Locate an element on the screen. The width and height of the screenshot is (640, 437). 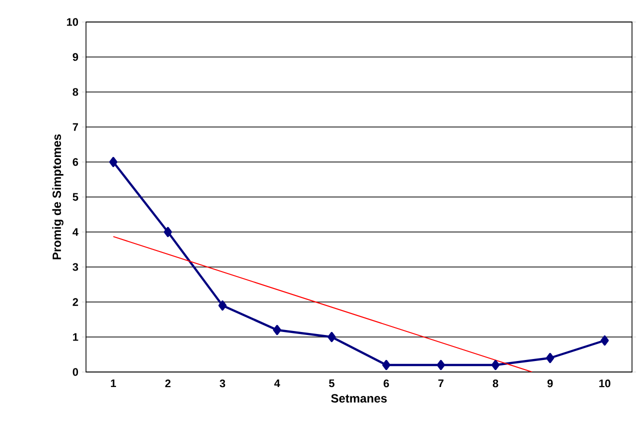
y-tick-label: 5 is located at coordinates (75, 197).